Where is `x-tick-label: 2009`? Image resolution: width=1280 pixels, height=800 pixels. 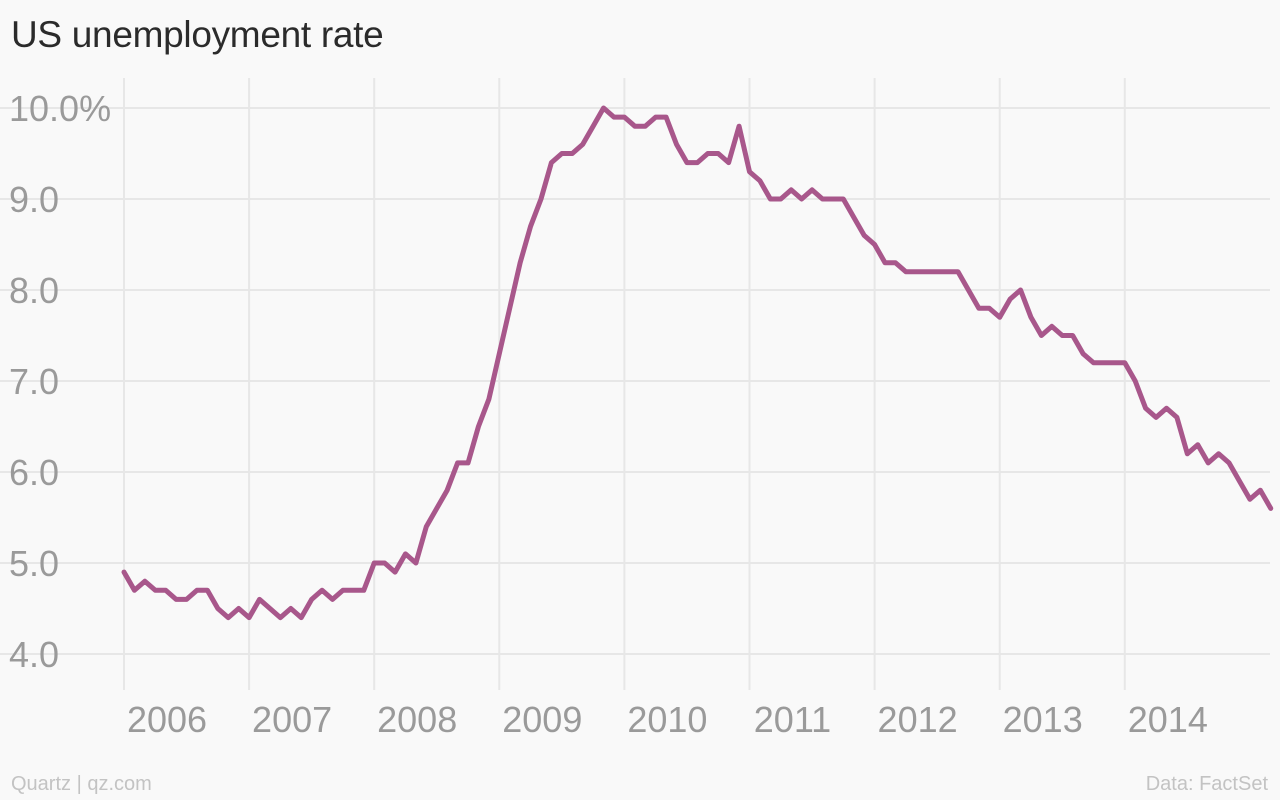
x-tick-label: 2009 is located at coordinates (542, 719).